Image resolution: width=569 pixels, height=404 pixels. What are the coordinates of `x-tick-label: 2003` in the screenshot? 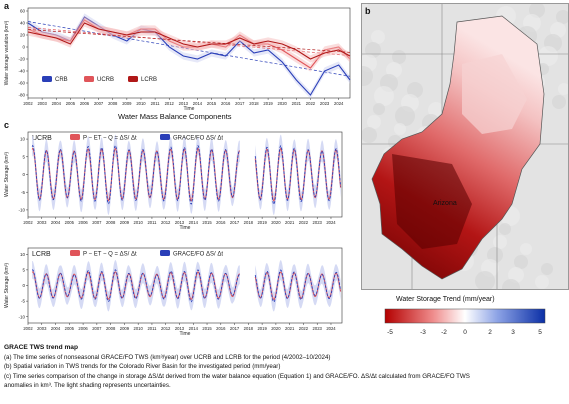 It's located at (42, 222).